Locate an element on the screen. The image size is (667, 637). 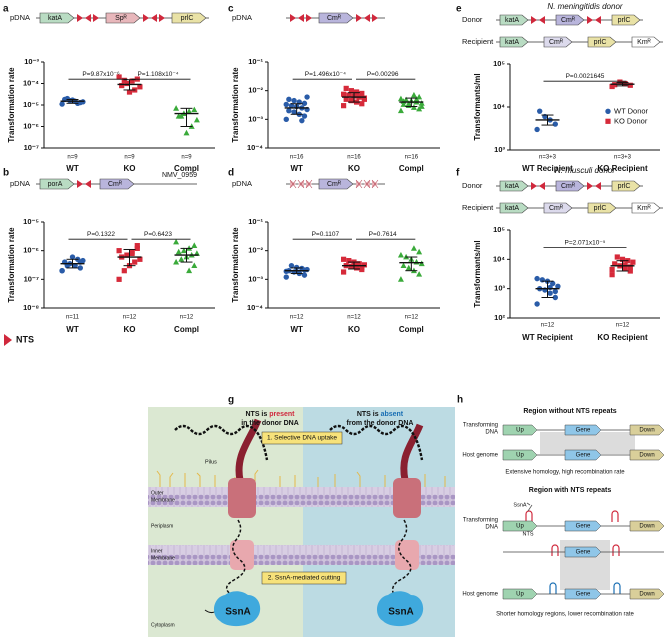
n-label: n=16 is located at coordinates (354, 158).